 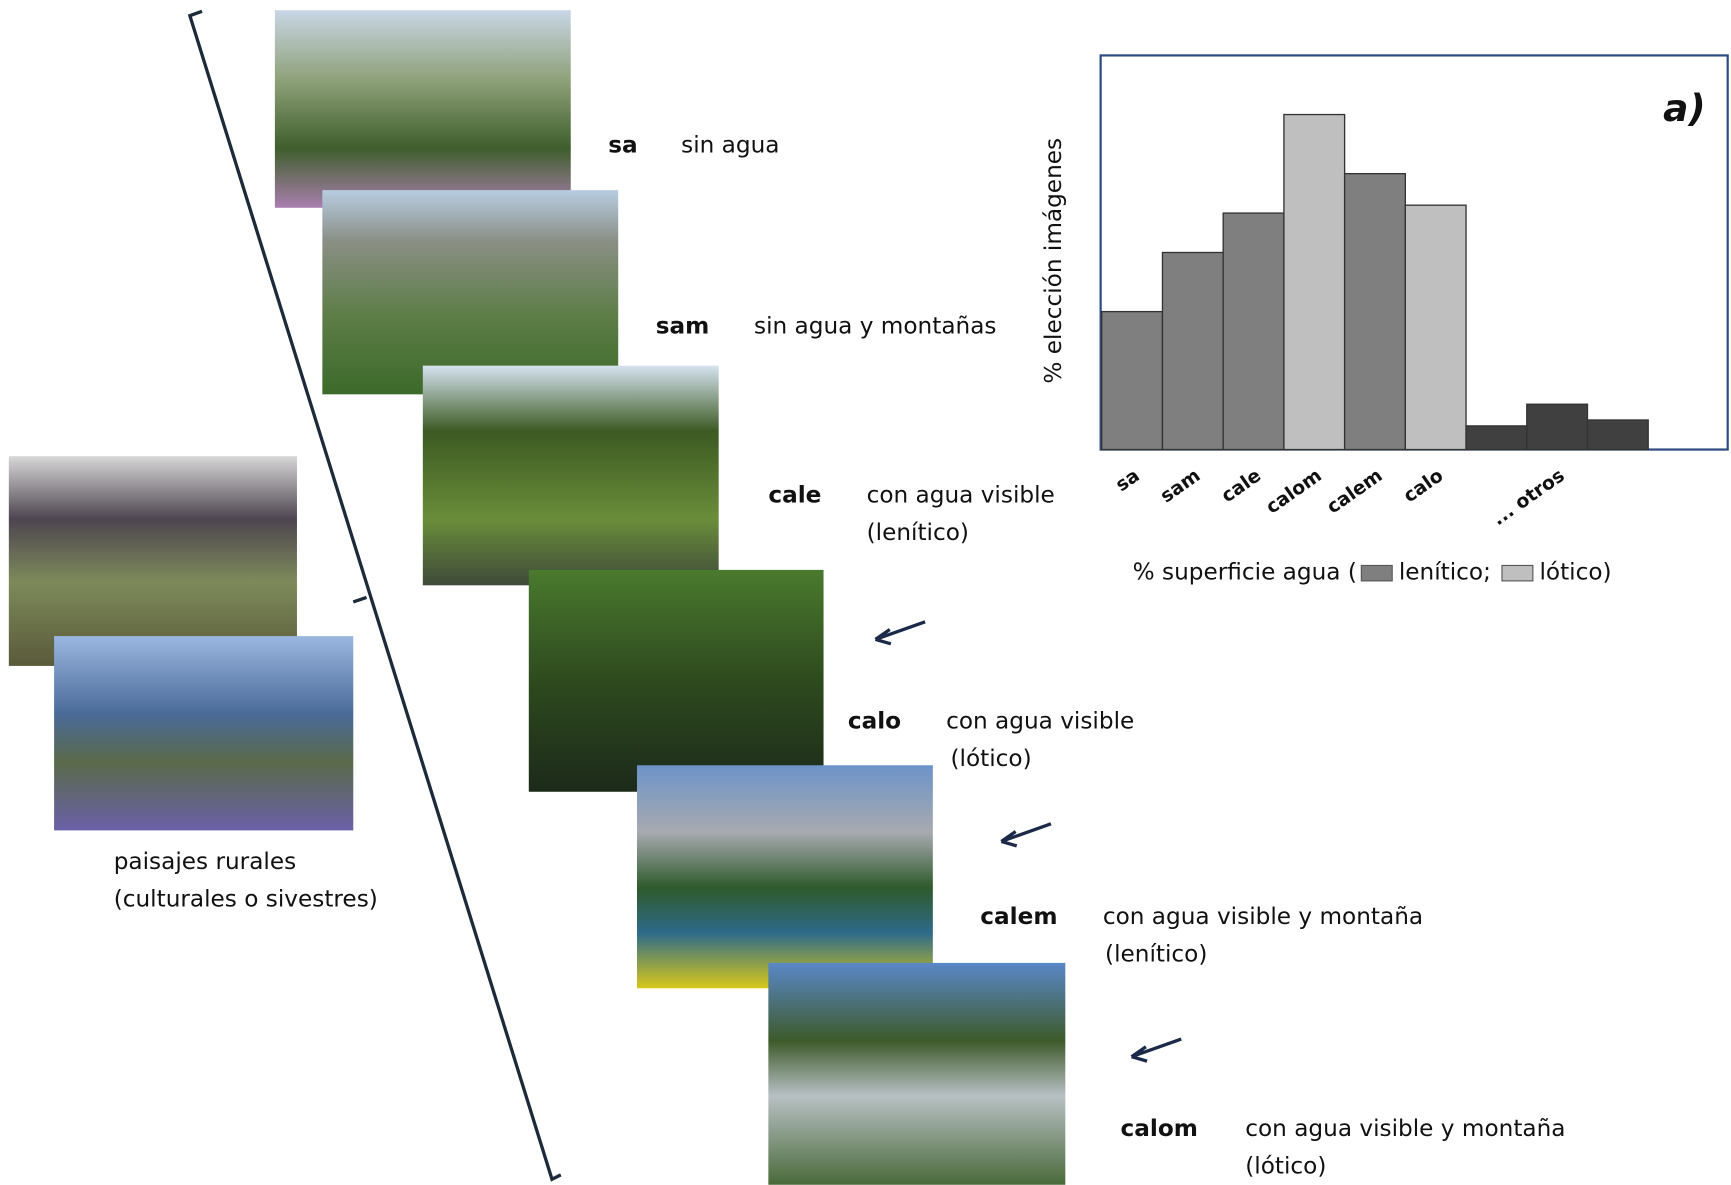 I want to click on item-code: sa, so click(x=622, y=144).